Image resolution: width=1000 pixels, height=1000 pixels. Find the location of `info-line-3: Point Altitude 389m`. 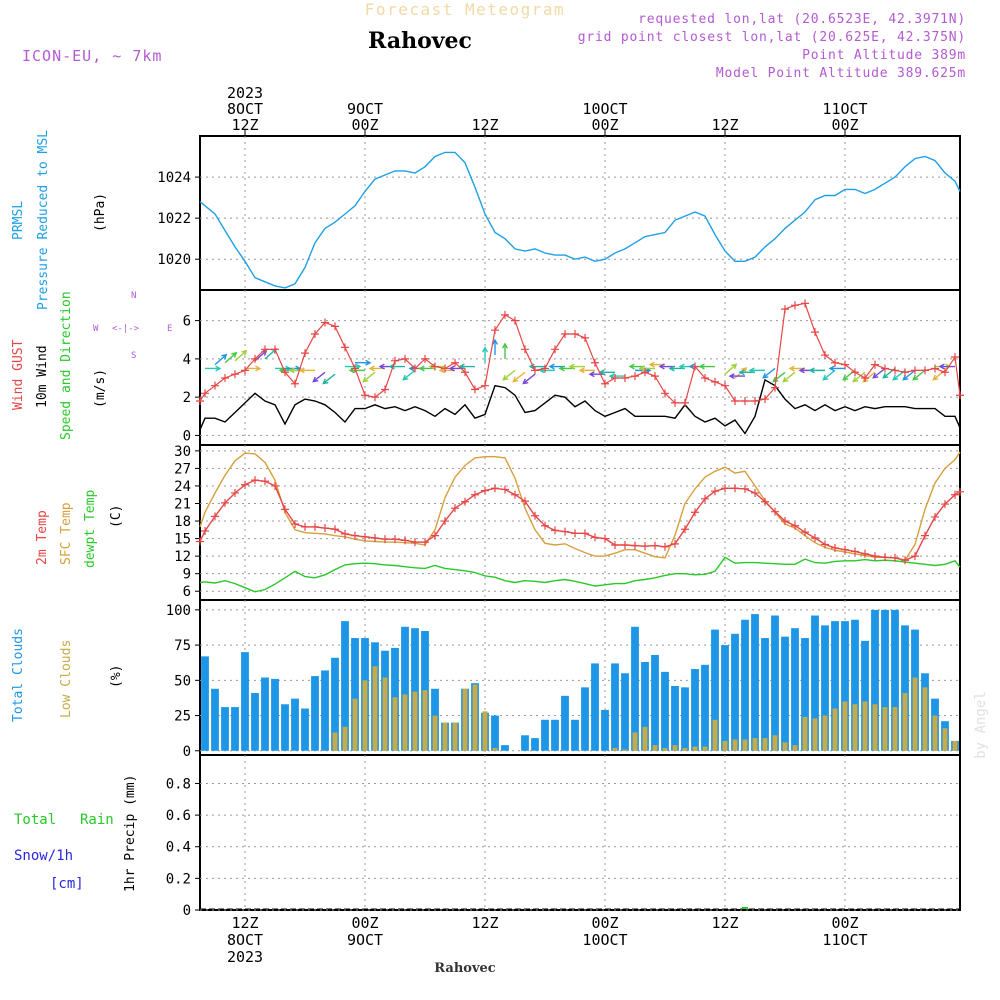

info-line-3: Point Altitude 389m is located at coordinates (884, 55).